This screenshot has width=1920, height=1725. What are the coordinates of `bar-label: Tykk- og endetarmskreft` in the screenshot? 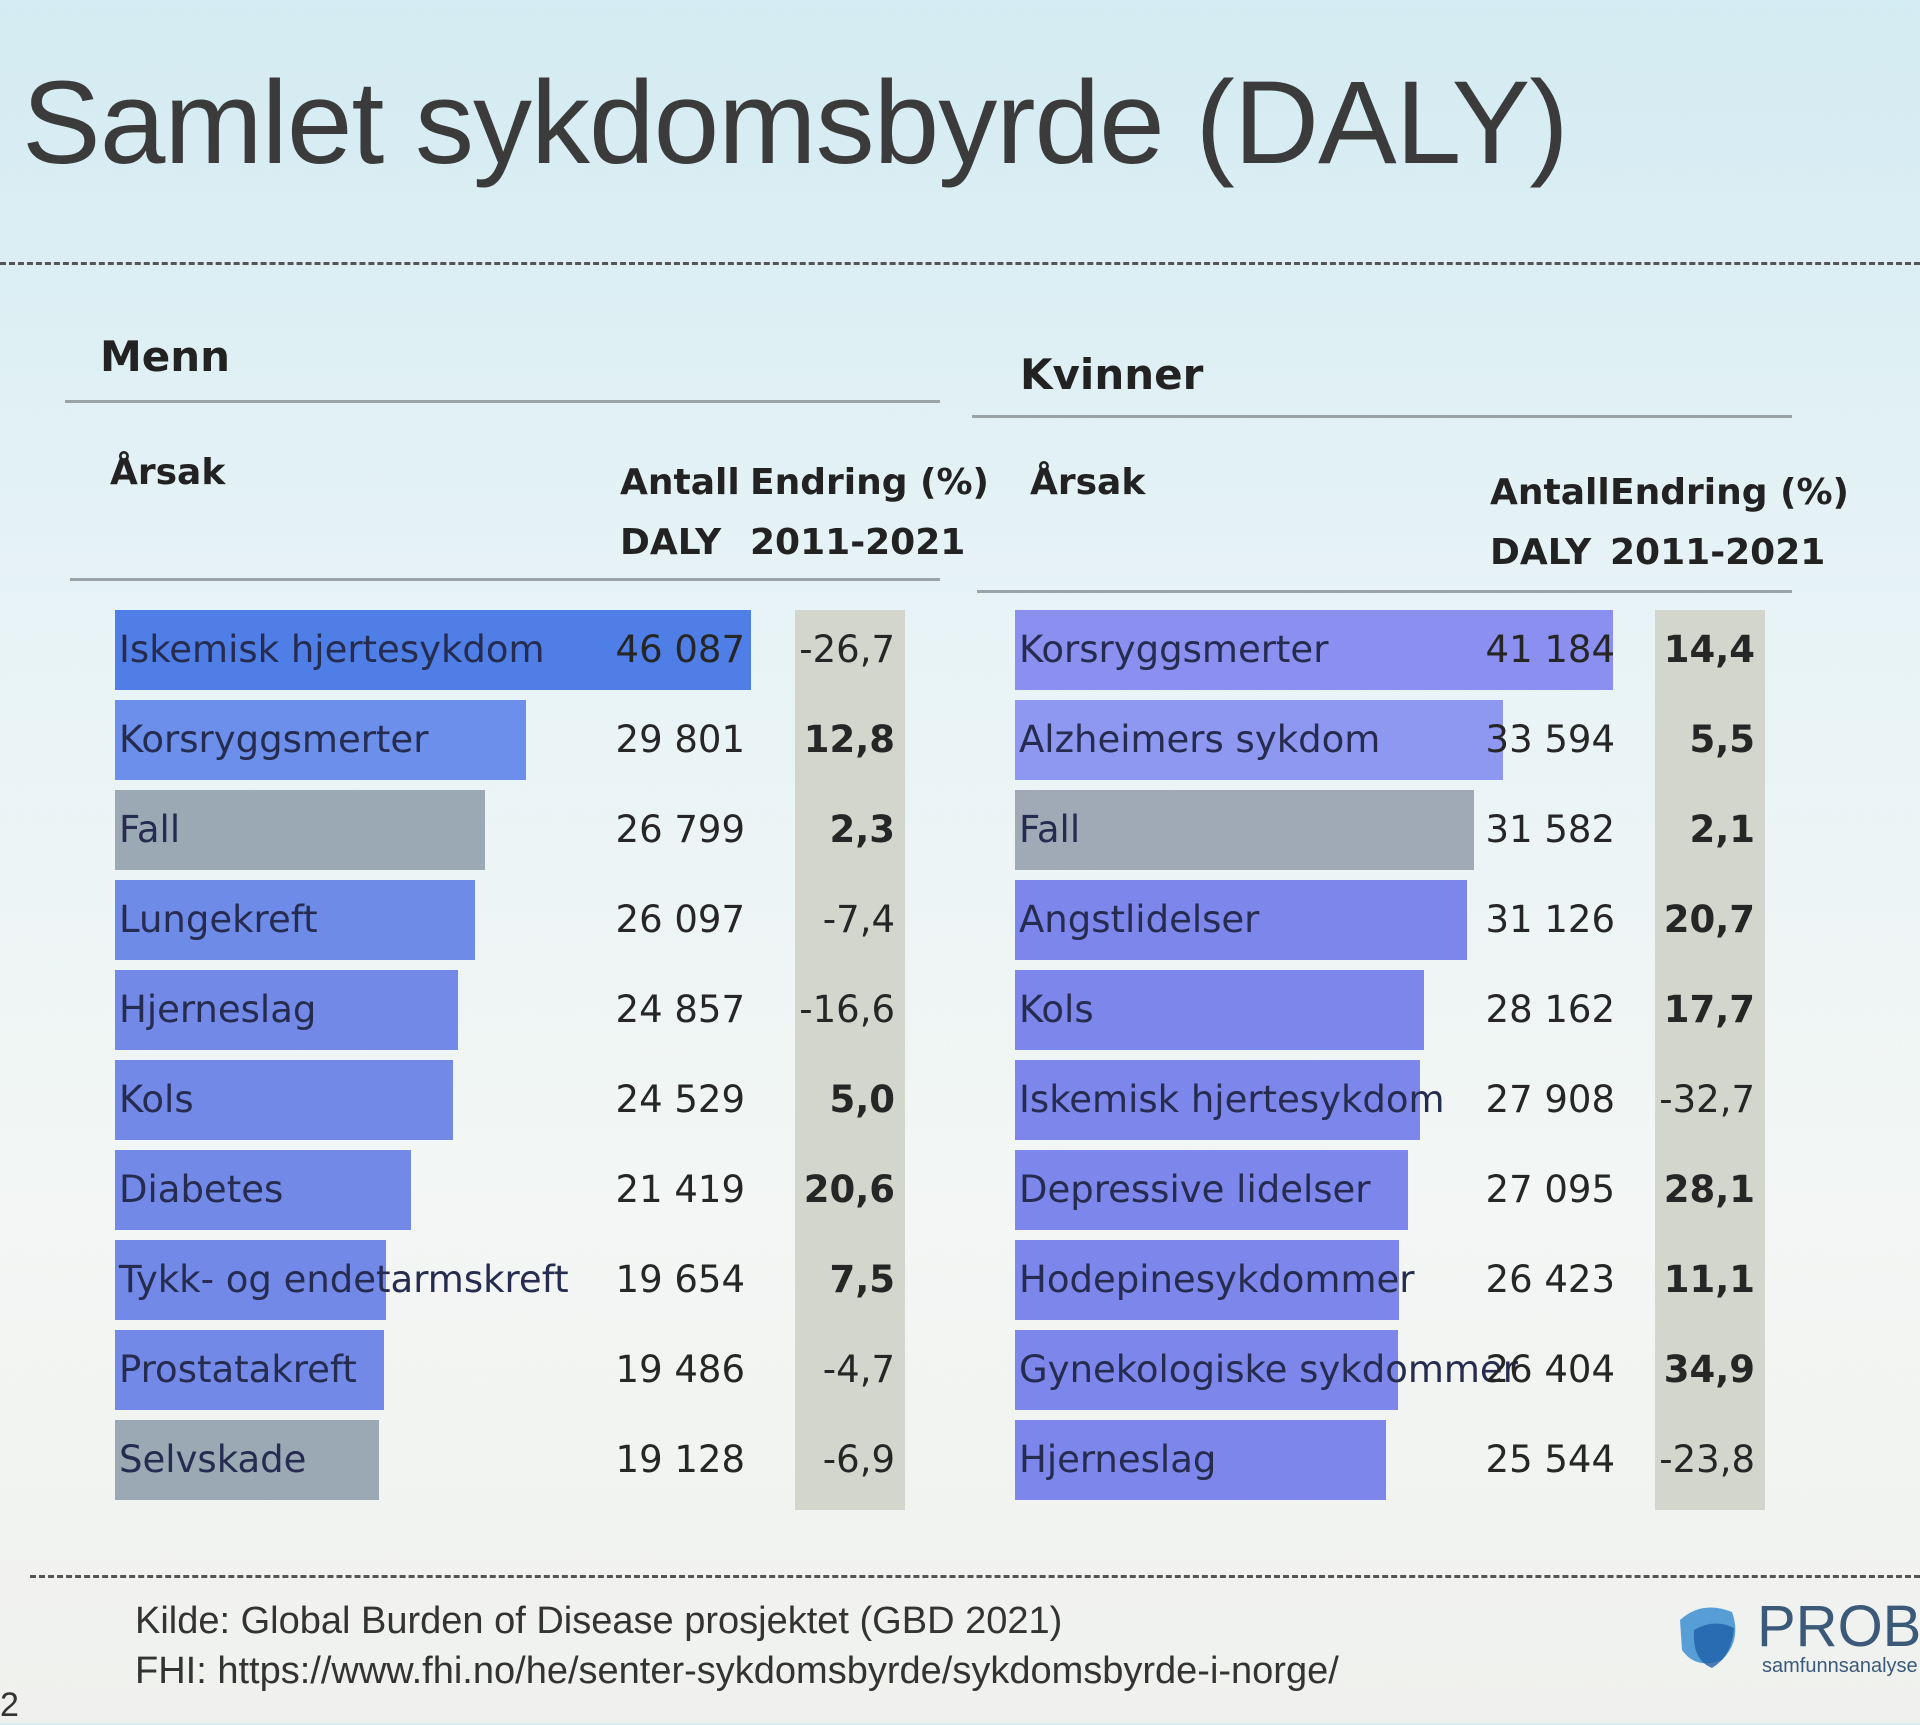 It's located at (344, 1279).